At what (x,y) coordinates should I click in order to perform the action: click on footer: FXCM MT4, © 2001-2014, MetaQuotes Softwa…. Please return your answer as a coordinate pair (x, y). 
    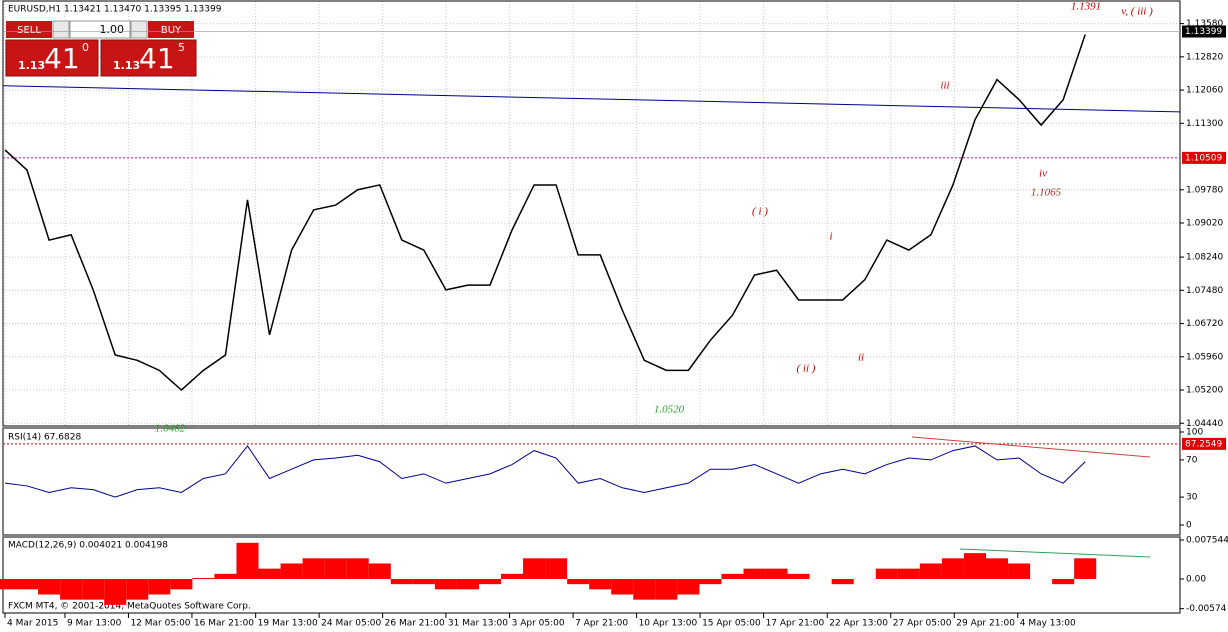
    Looking at the image, I should click on (129, 607).